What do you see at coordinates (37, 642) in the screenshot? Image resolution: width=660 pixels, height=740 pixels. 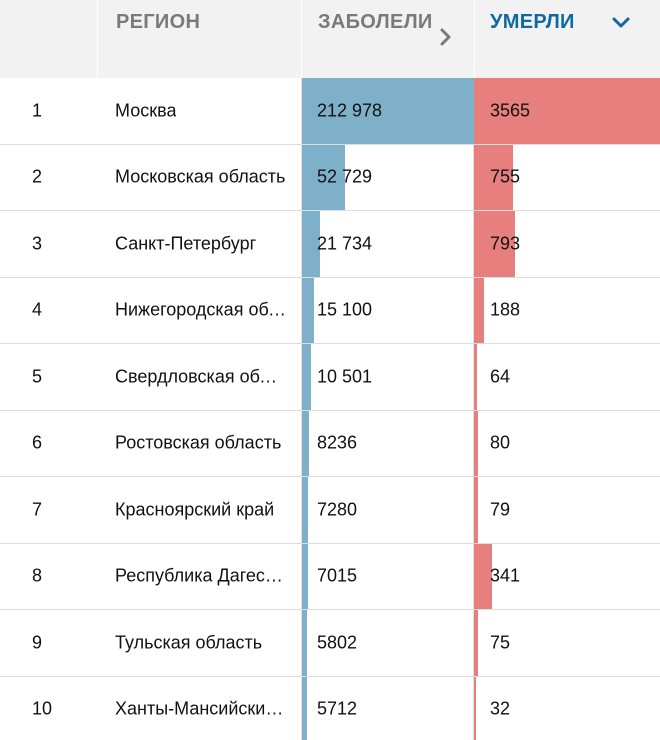 I see `rank-value: 9` at bounding box center [37, 642].